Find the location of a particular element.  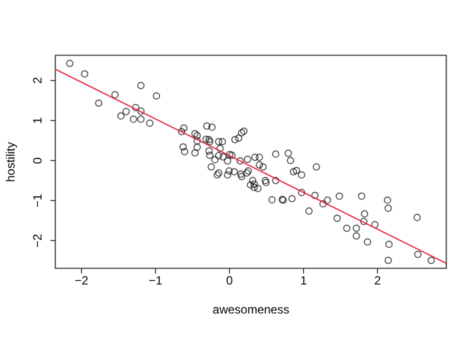

y-tick-label: −1 is located at coordinates (37, 201).